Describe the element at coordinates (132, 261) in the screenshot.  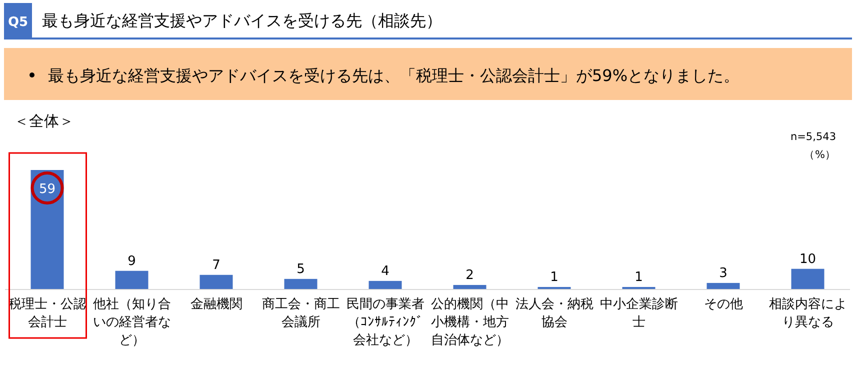
I see `data-label: 9` at that location.